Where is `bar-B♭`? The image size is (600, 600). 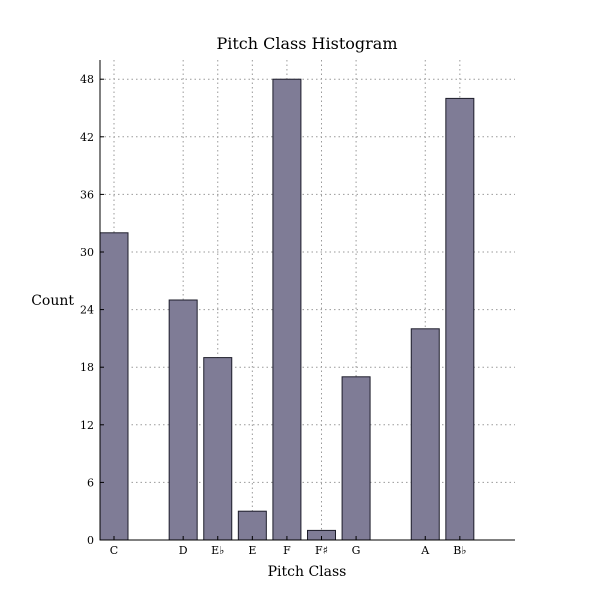 bar-B♭ is located at coordinates (460, 319).